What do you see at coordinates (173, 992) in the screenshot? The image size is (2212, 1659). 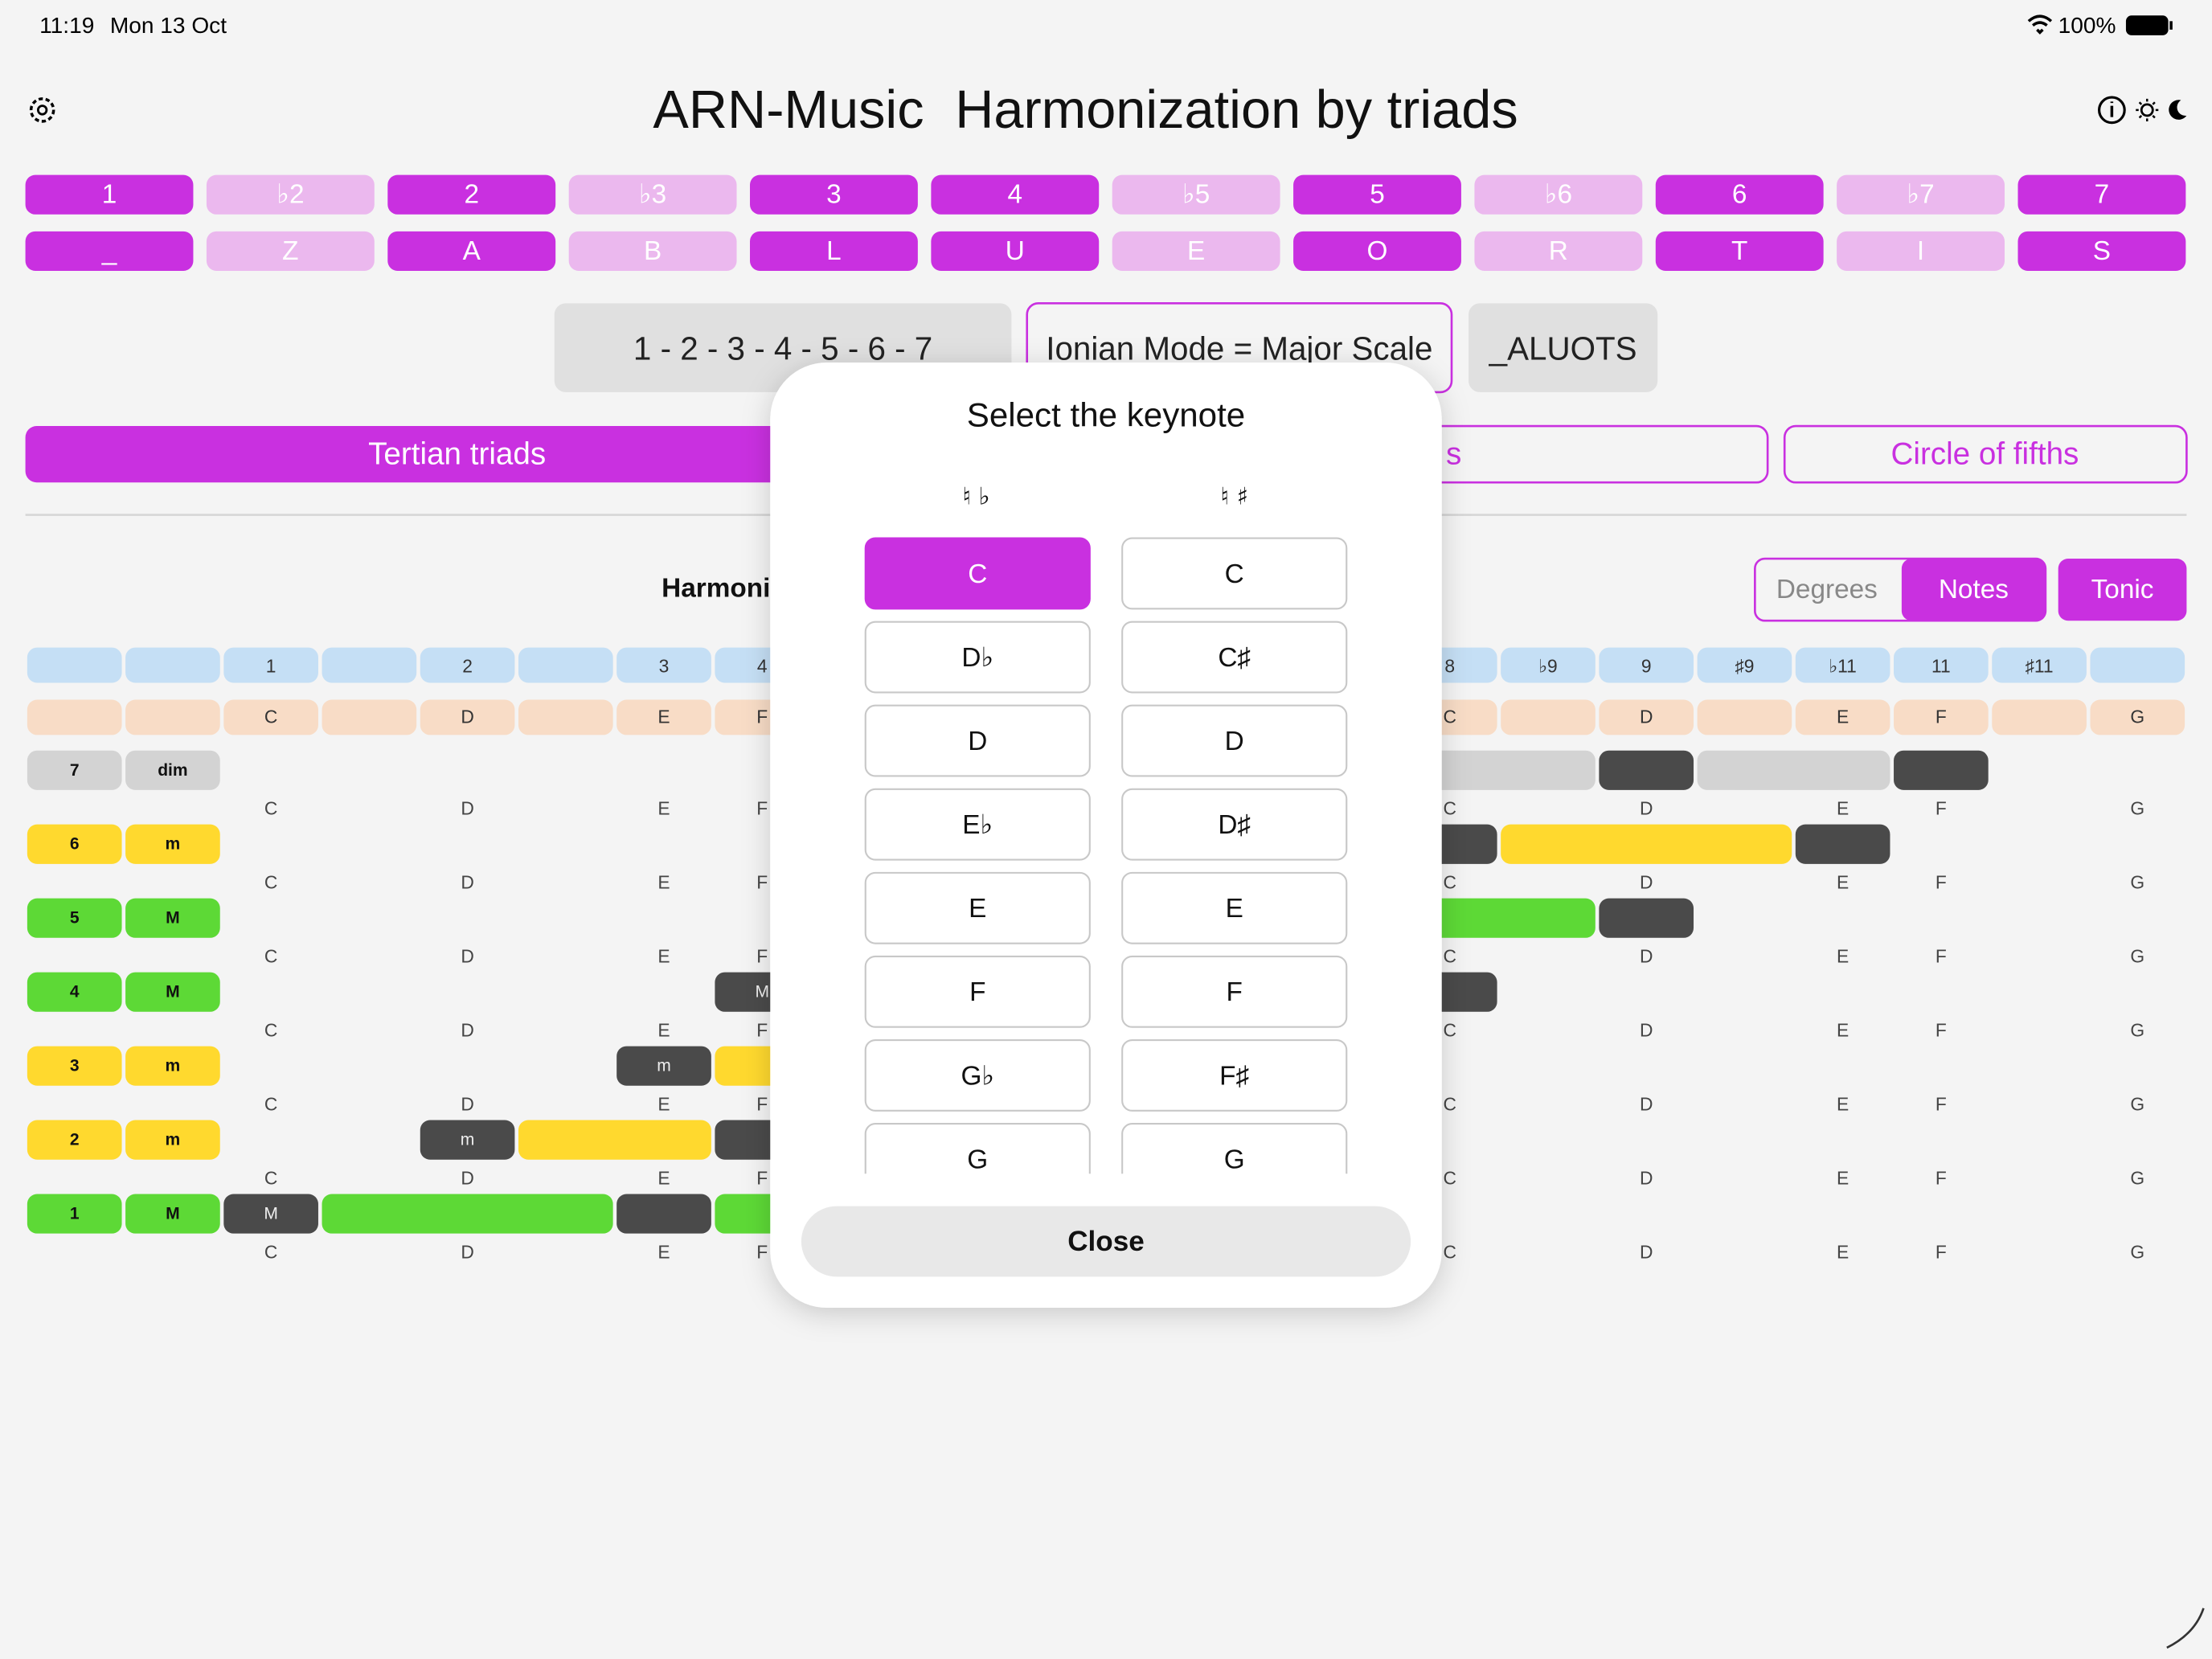 I see `triad-quality: M` at bounding box center [173, 992].